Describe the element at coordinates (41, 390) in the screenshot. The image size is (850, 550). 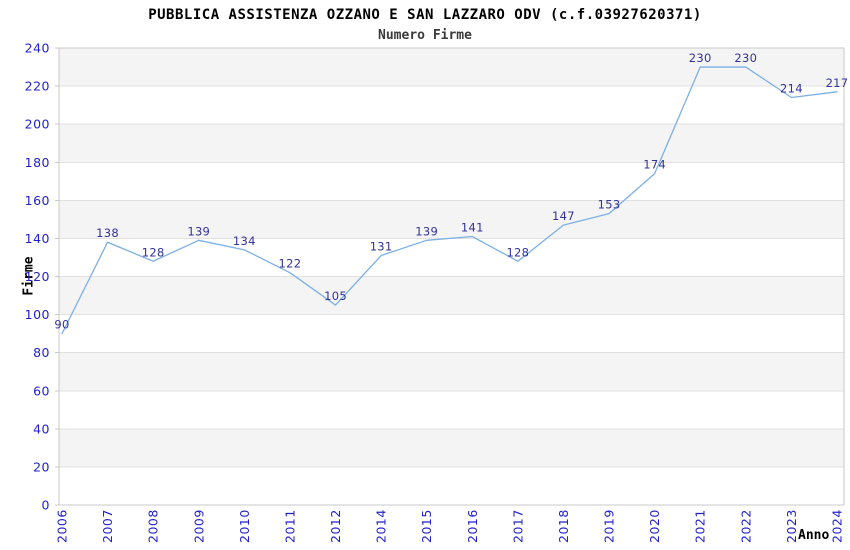
I see `y-tick-label: 60` at that location.